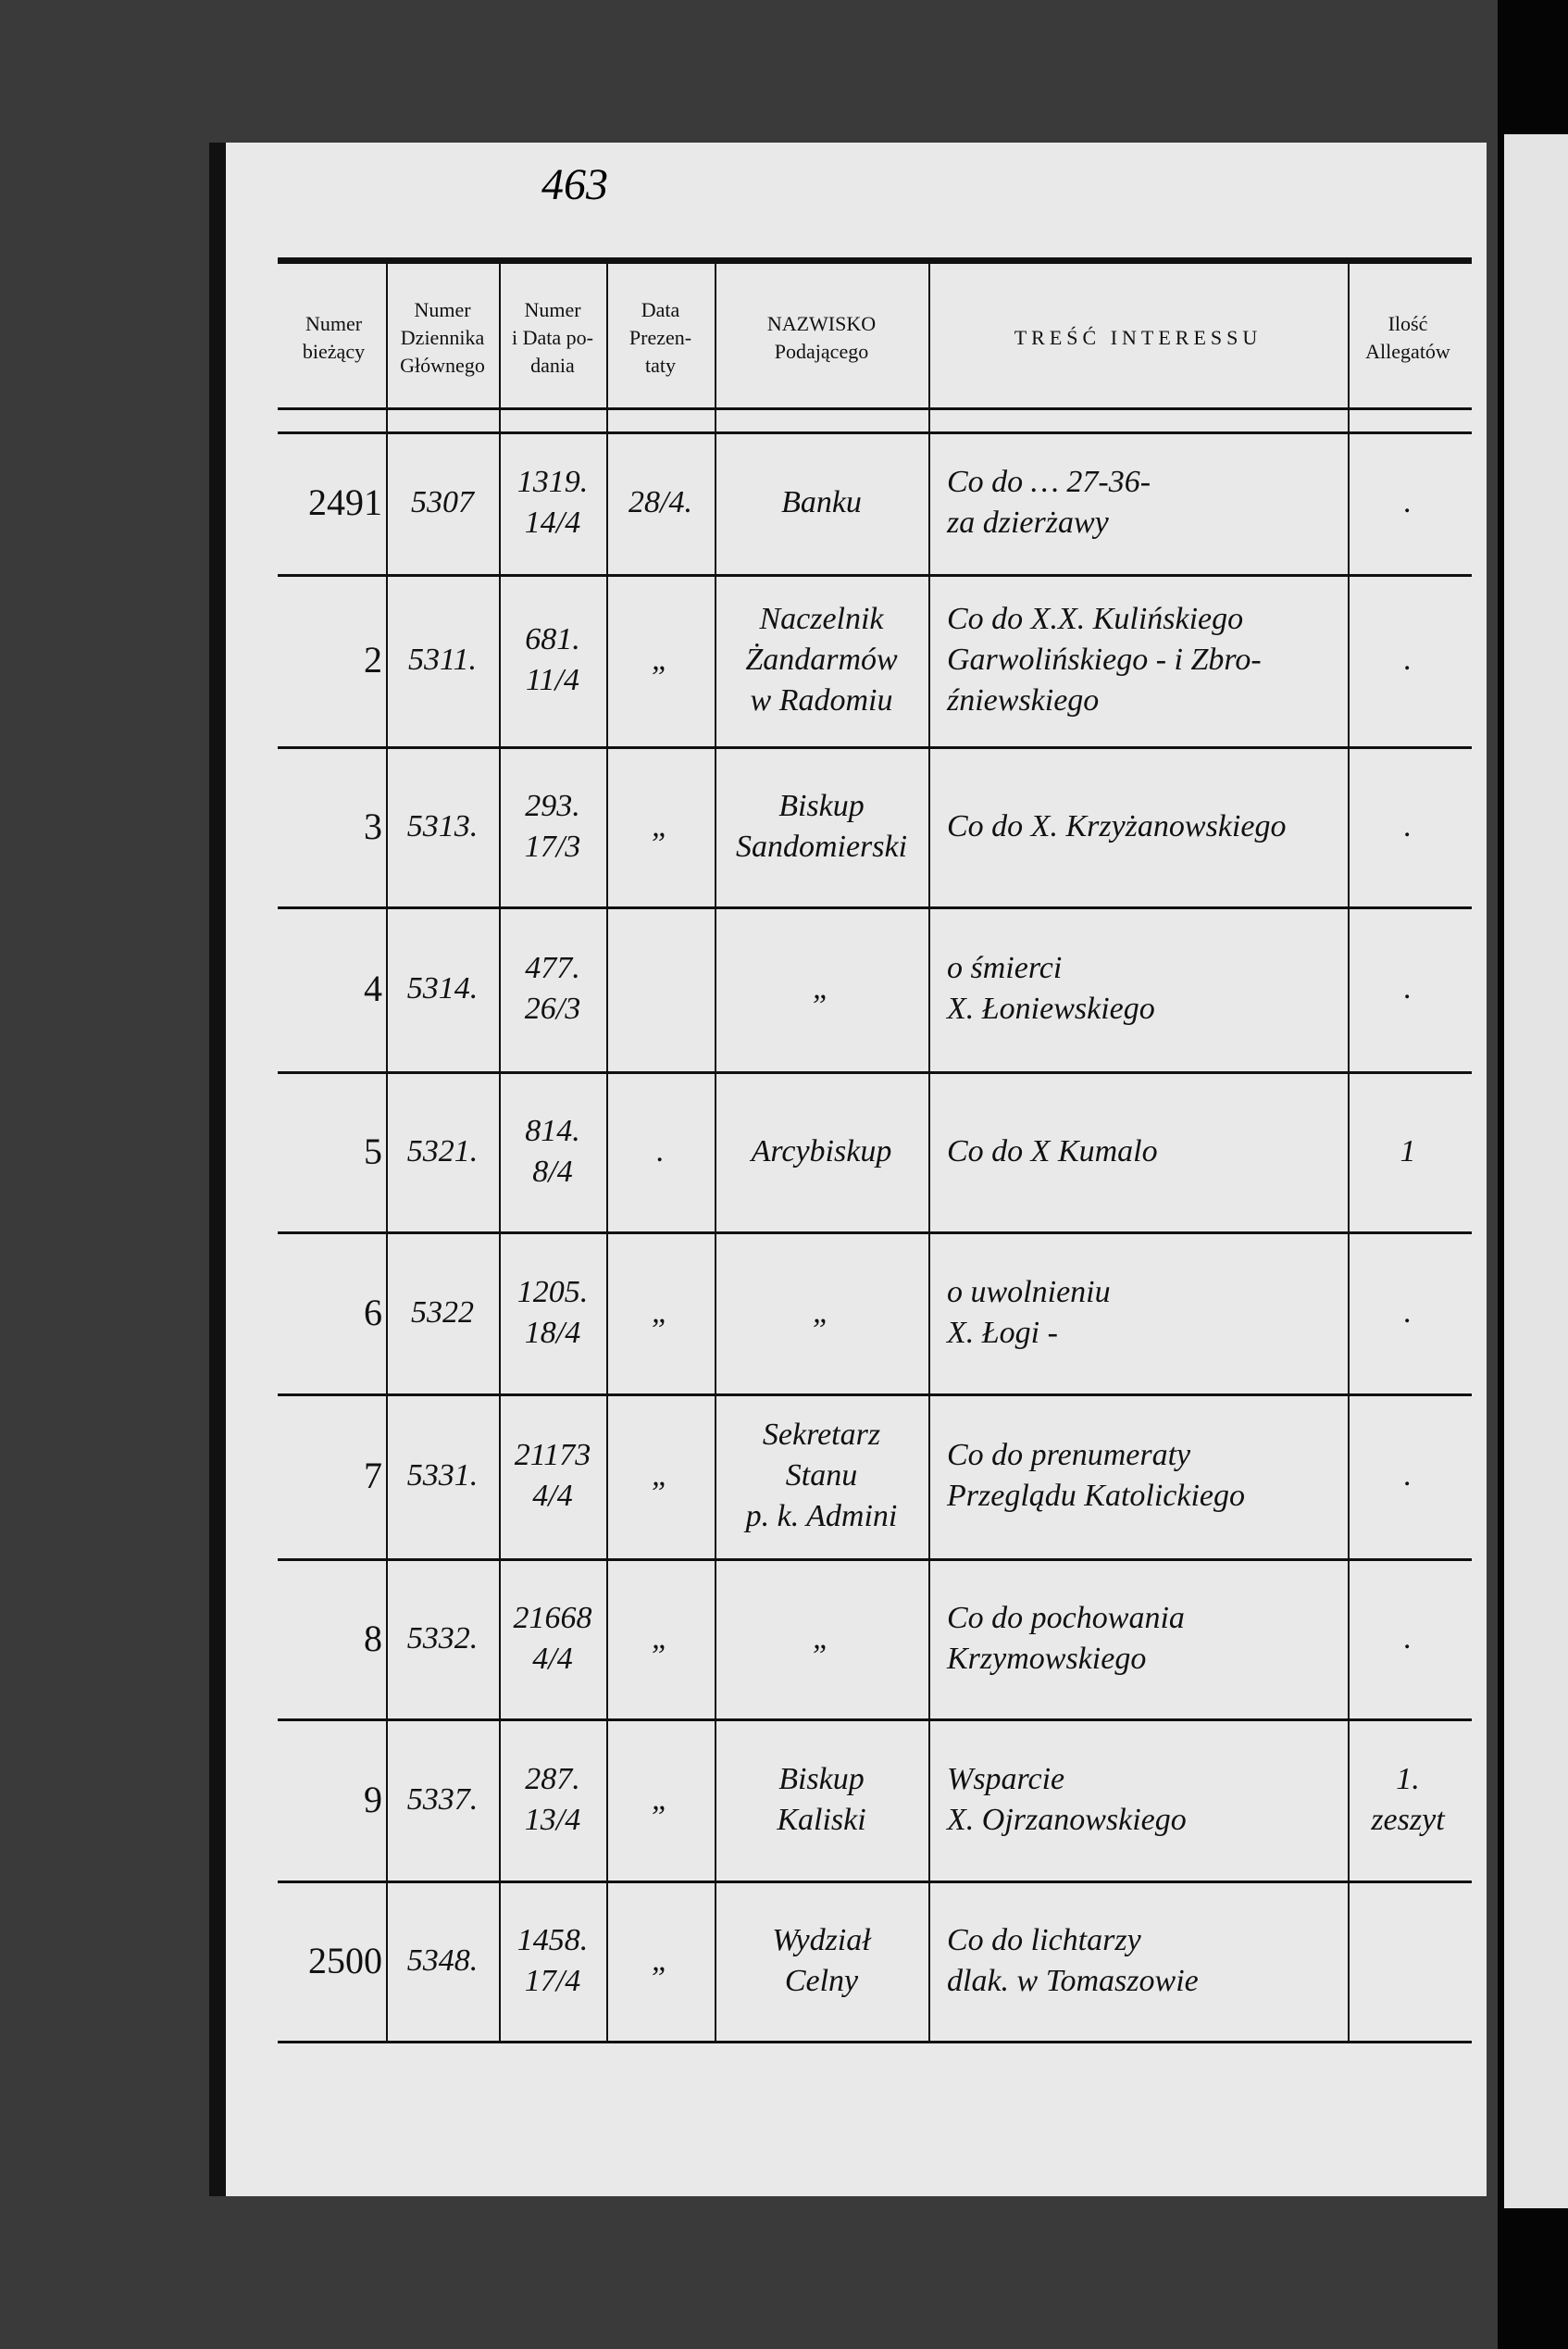  I want to click on cell-line: Biskup, so click(821, 805).